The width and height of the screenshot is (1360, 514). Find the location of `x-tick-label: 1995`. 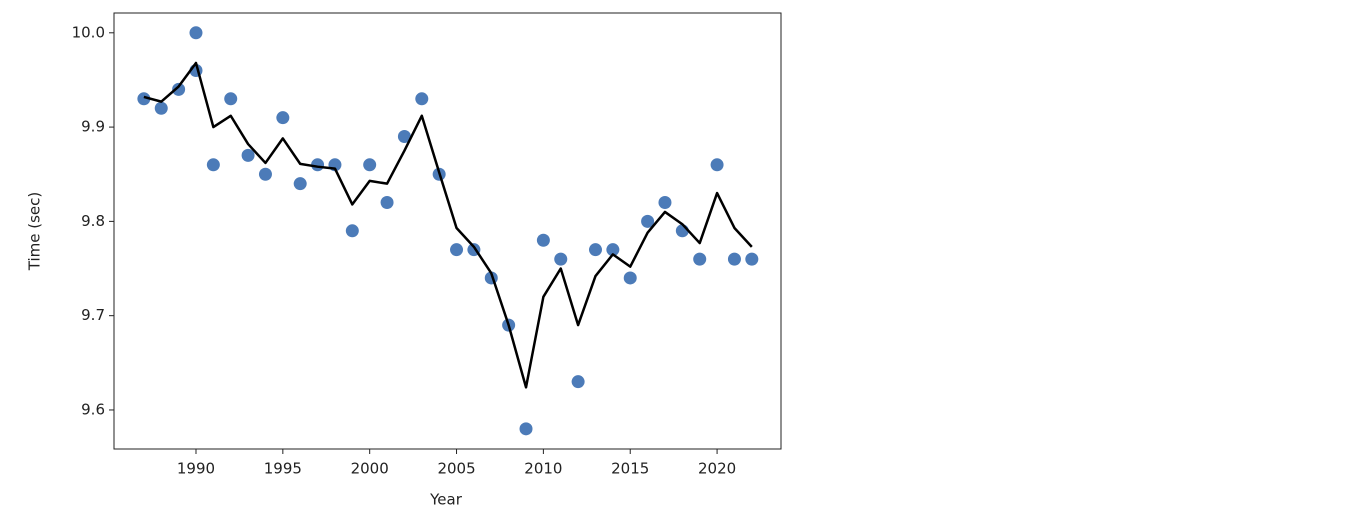

x-tick-label: 1995 is located at coordinates (283, 469).